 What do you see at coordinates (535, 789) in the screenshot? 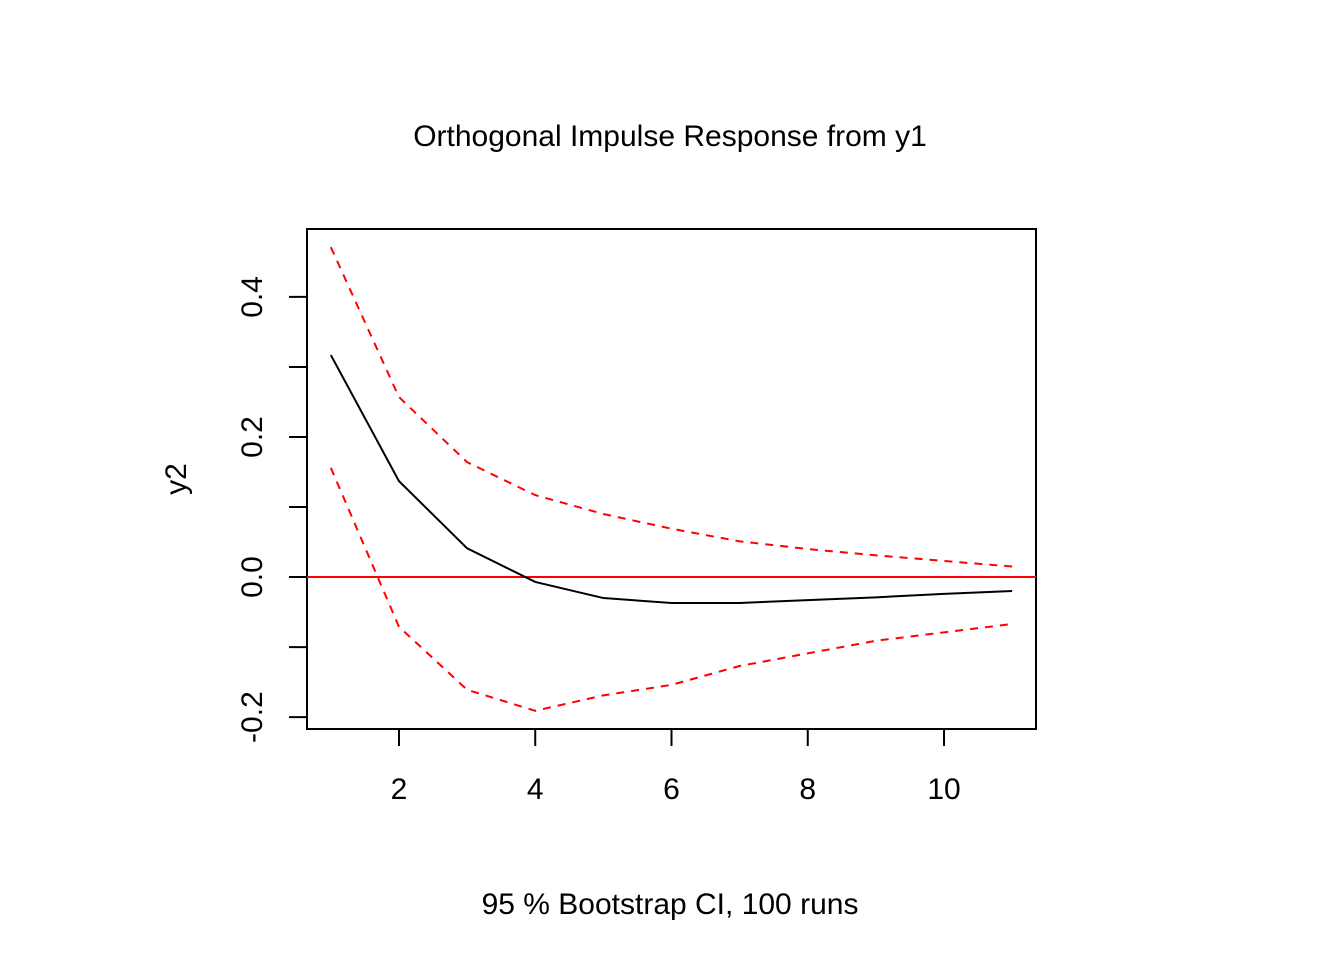
I see `x-tick-label: 4` at bounding box center [535, 789].